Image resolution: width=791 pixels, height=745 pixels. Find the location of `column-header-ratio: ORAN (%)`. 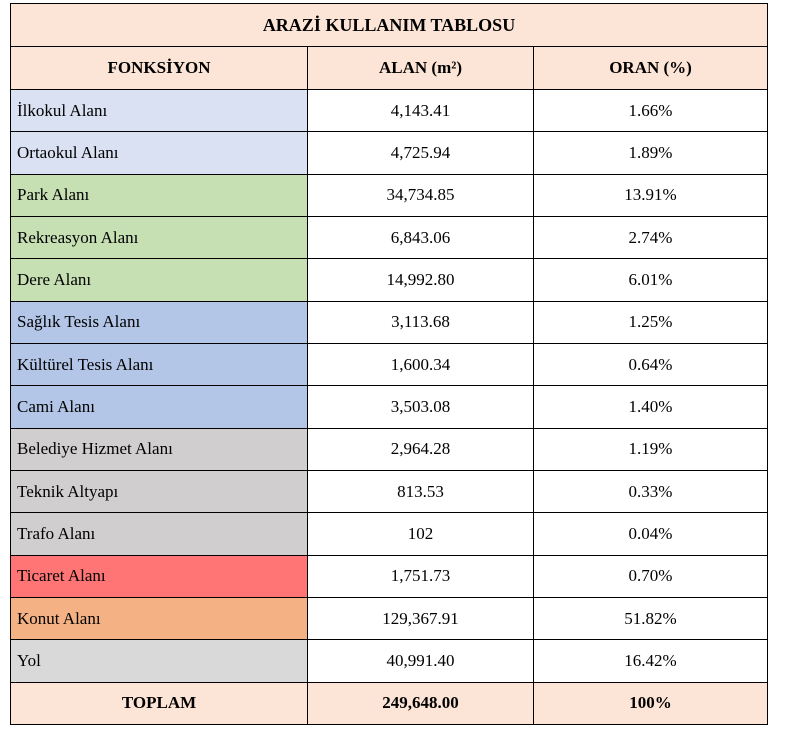

column-header-ratio: ORAN (%) is located at coordinates (650, 68).